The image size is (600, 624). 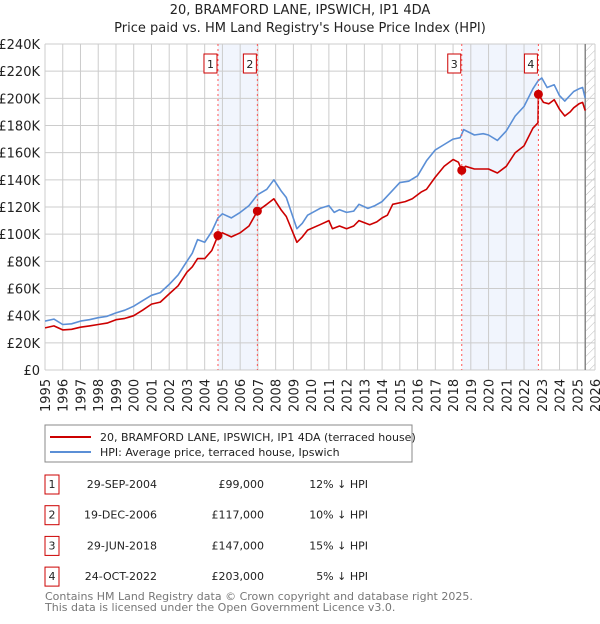 What do you see at coordinates (238, 576) in the screenshot?
I see `sale-price: £203,000` at bounding box center [238, 576].